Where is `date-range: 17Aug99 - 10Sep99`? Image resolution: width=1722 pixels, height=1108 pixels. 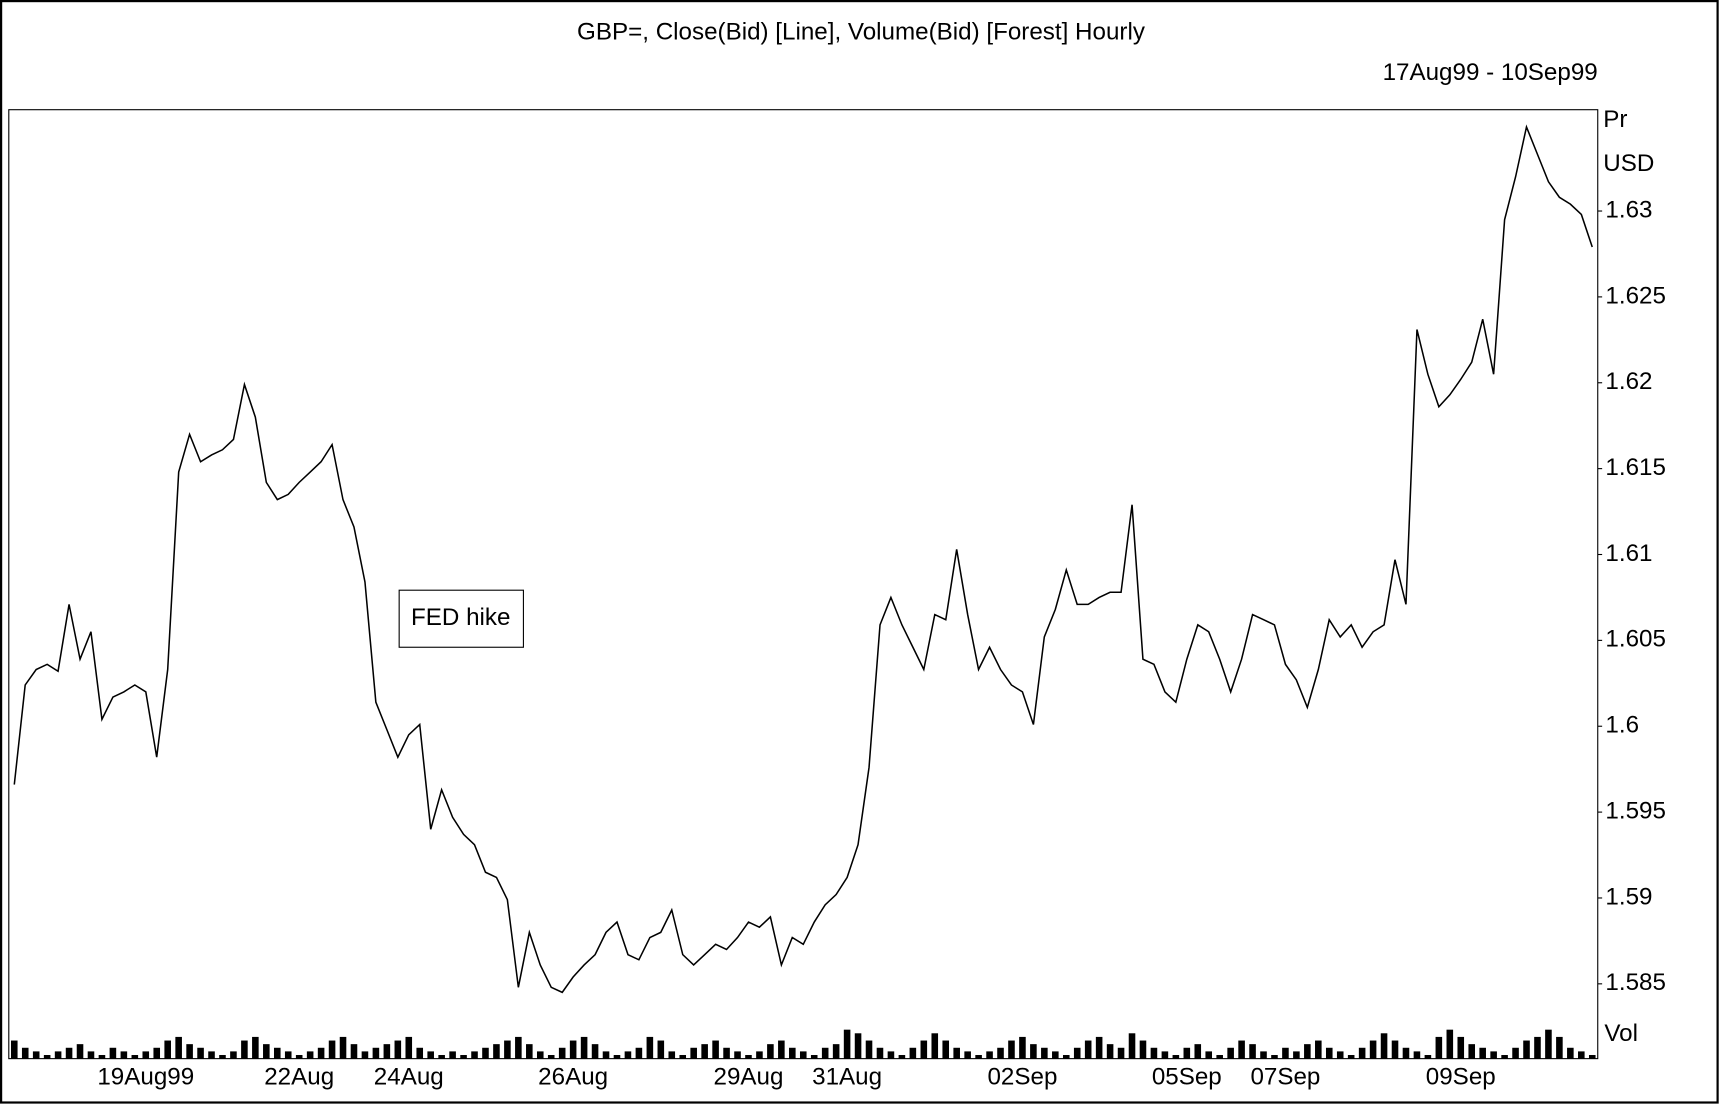 date-range: 17Aug99 - 10Sep99 is located at coordinates (1490, 72).